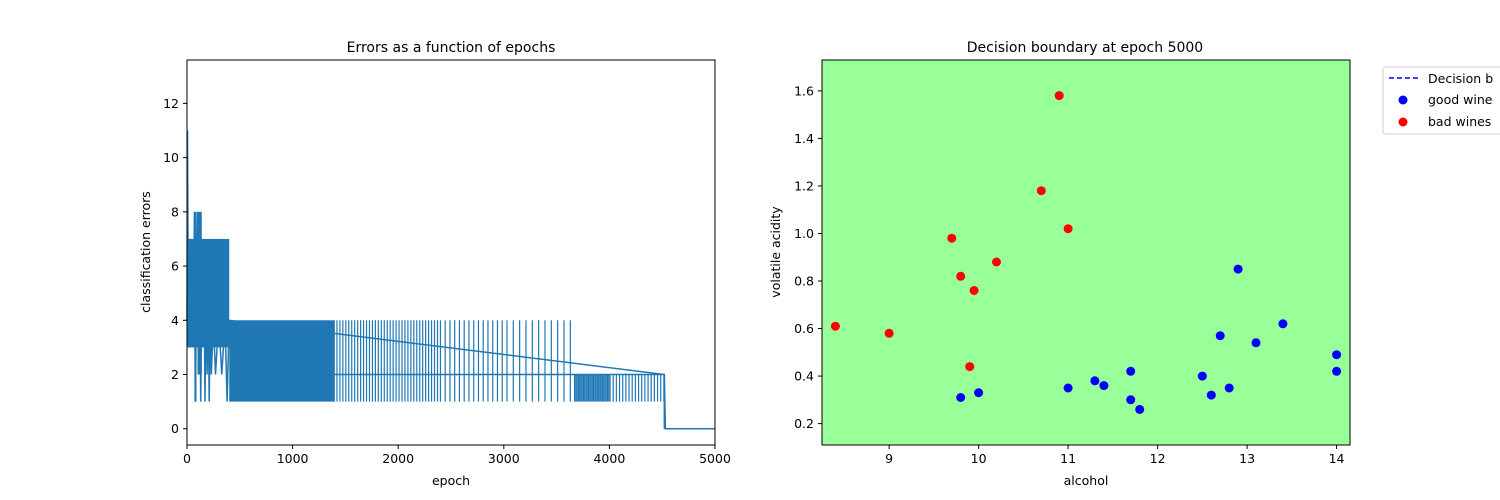 Image resolution: width=1500 pixels, height=500 pixels. I want to click on legend: Decision b good wine bad wines, so click(1441, 100).